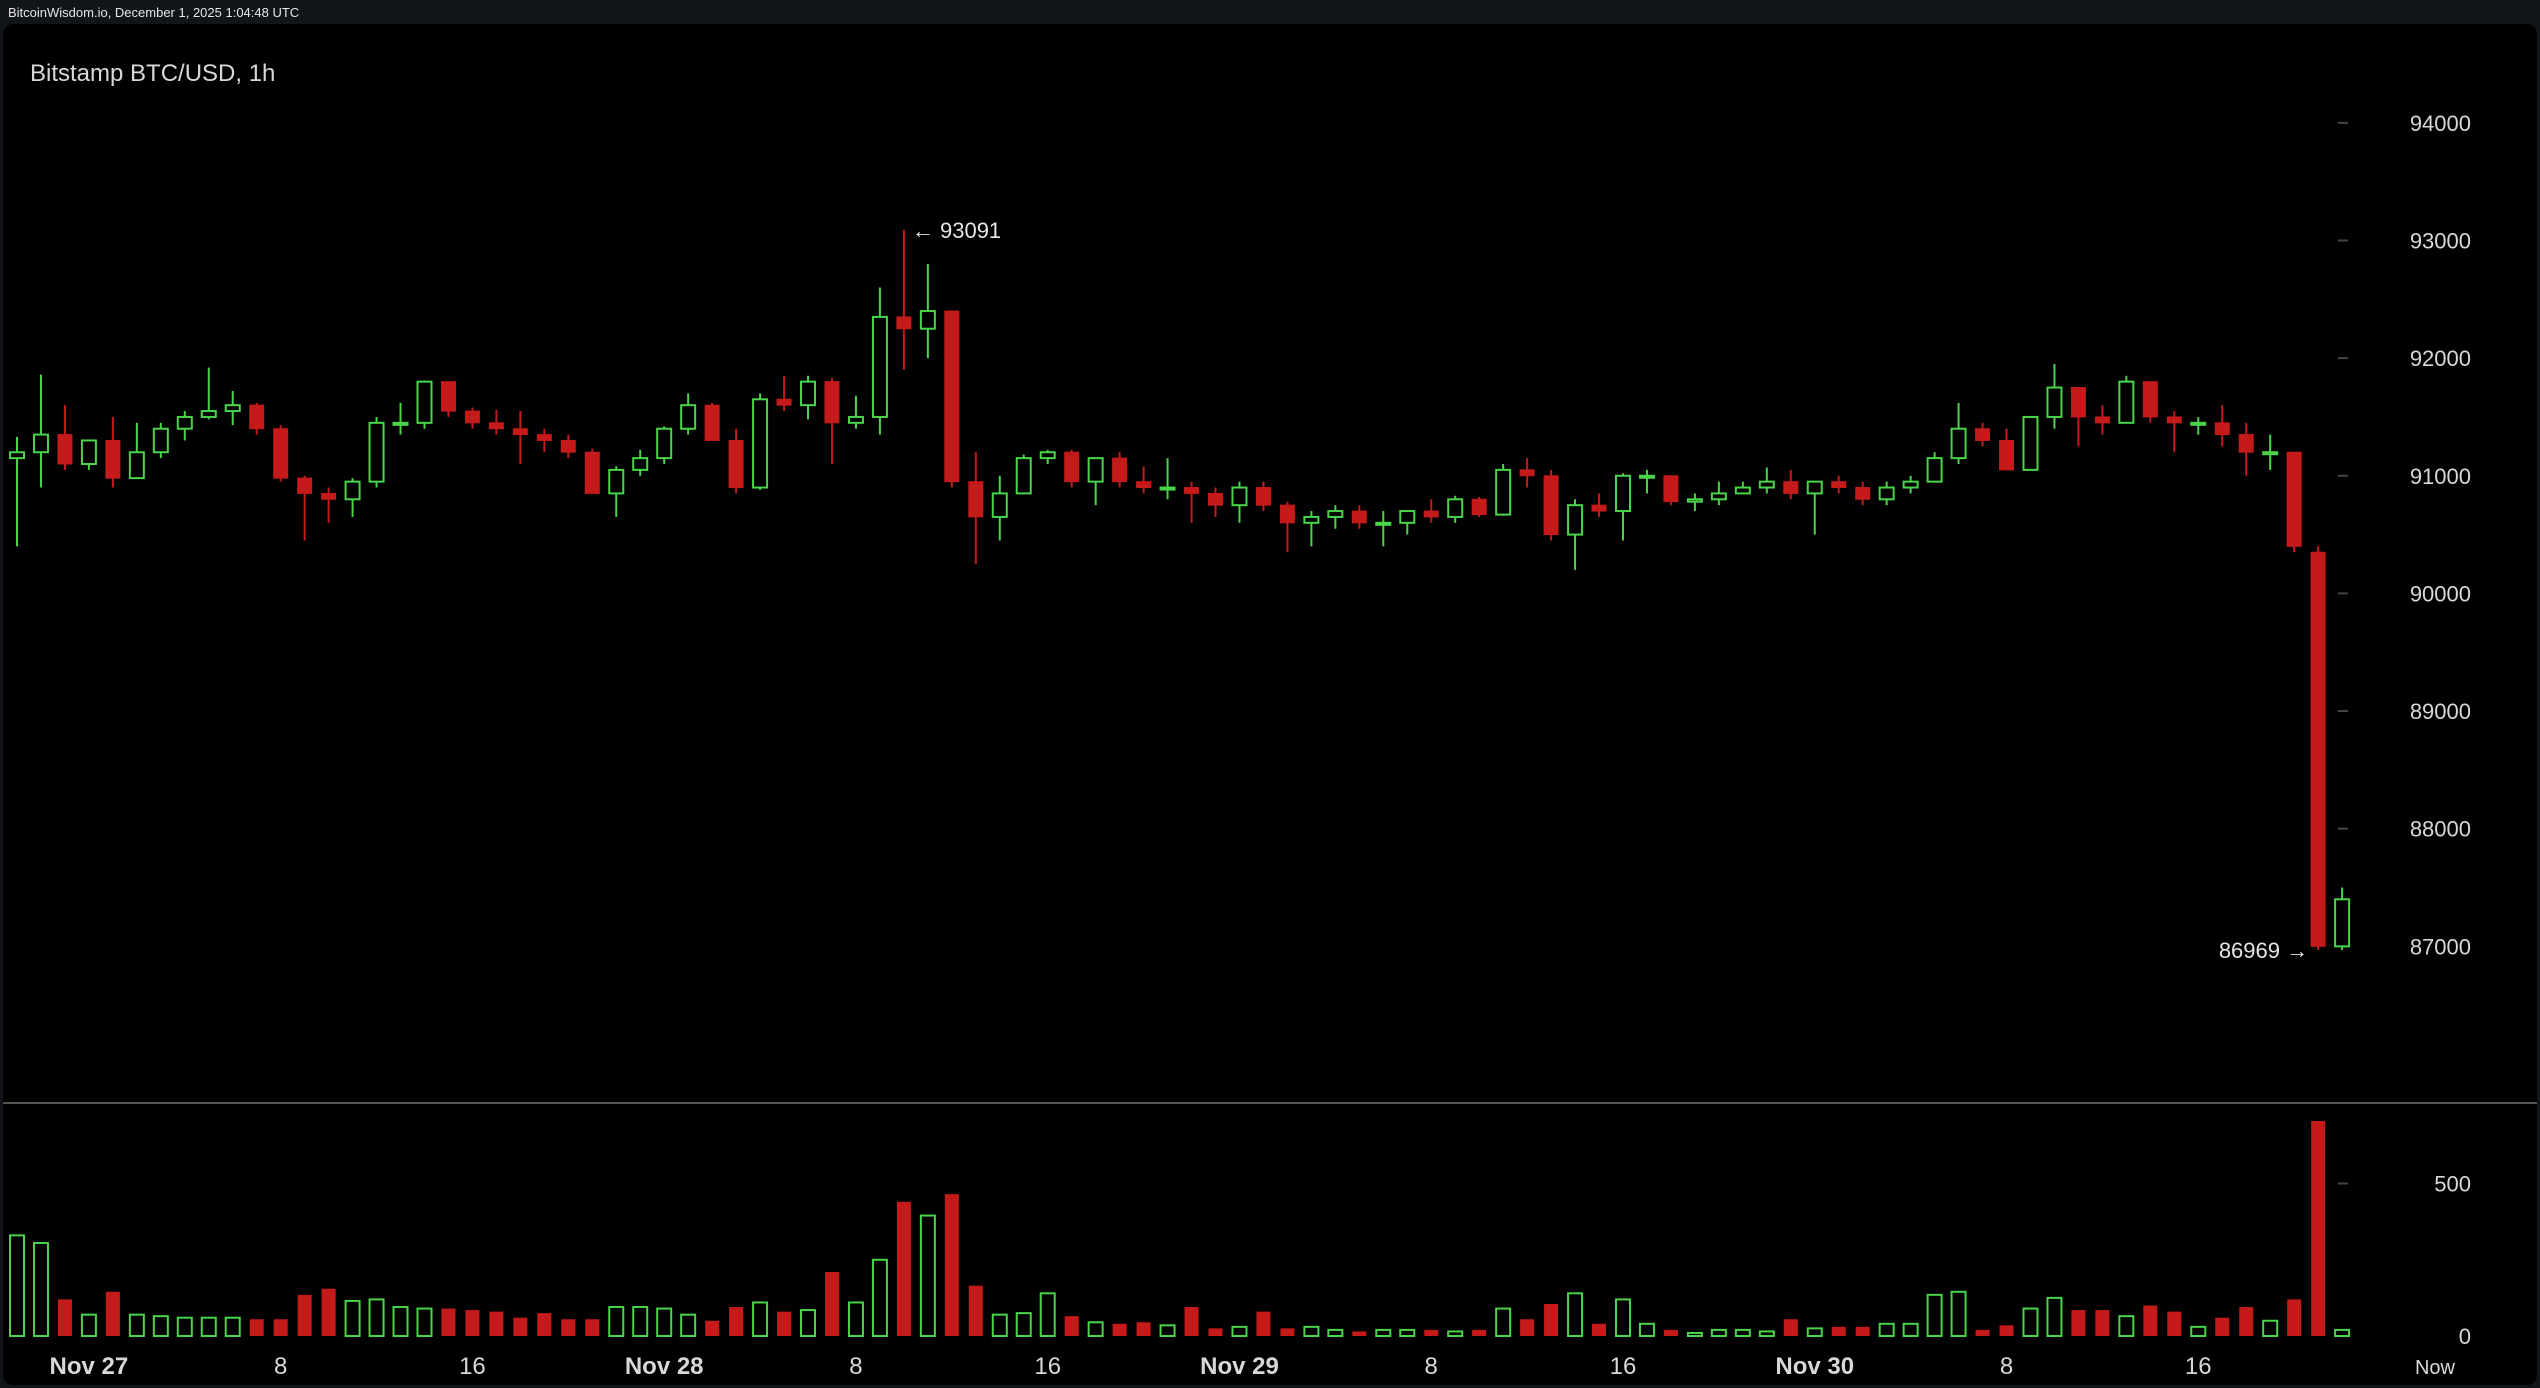 Image resolution: width=2540 pixels, height=1388 pixels. What do you see at coordinates (2440, 240) in the screenshot?
I see `price-tick-label: 93000` at bounding box center [2440, 240].